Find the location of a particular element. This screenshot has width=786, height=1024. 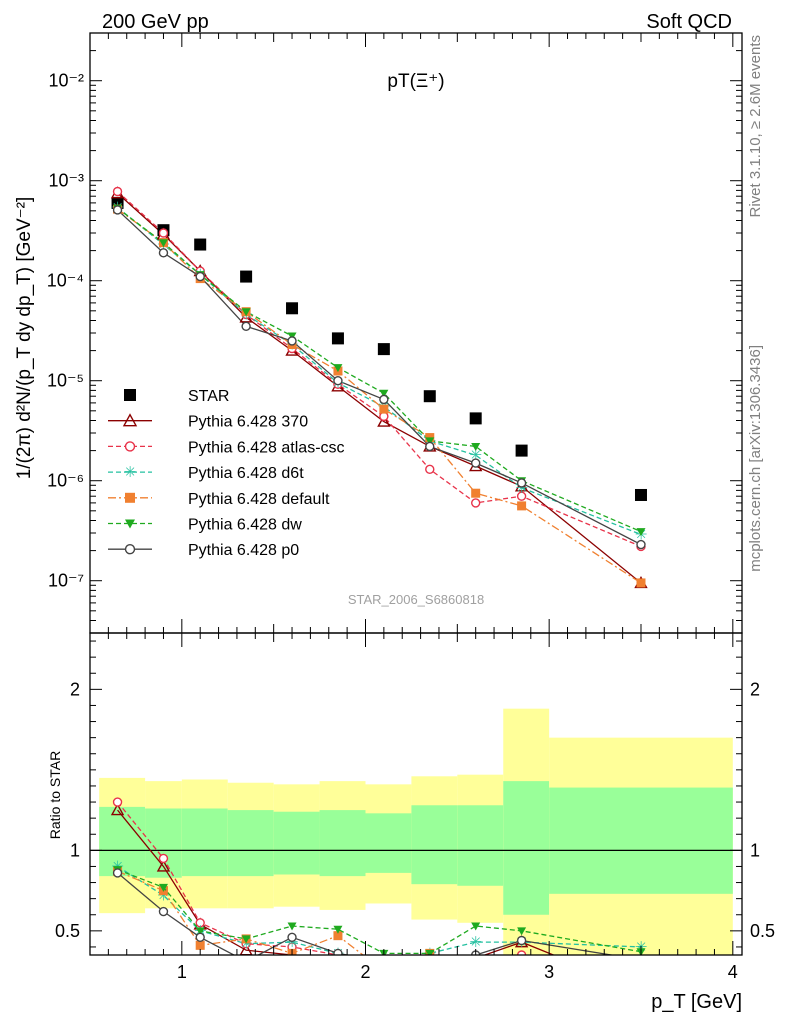

legend-label: STAR is located at coordinates (208, 396).